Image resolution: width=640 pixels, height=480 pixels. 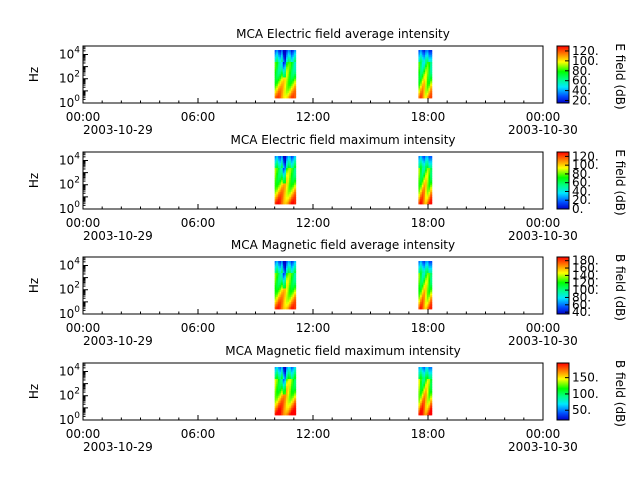 I want to click on colorbar-gradient, so click(x=563, y=285).